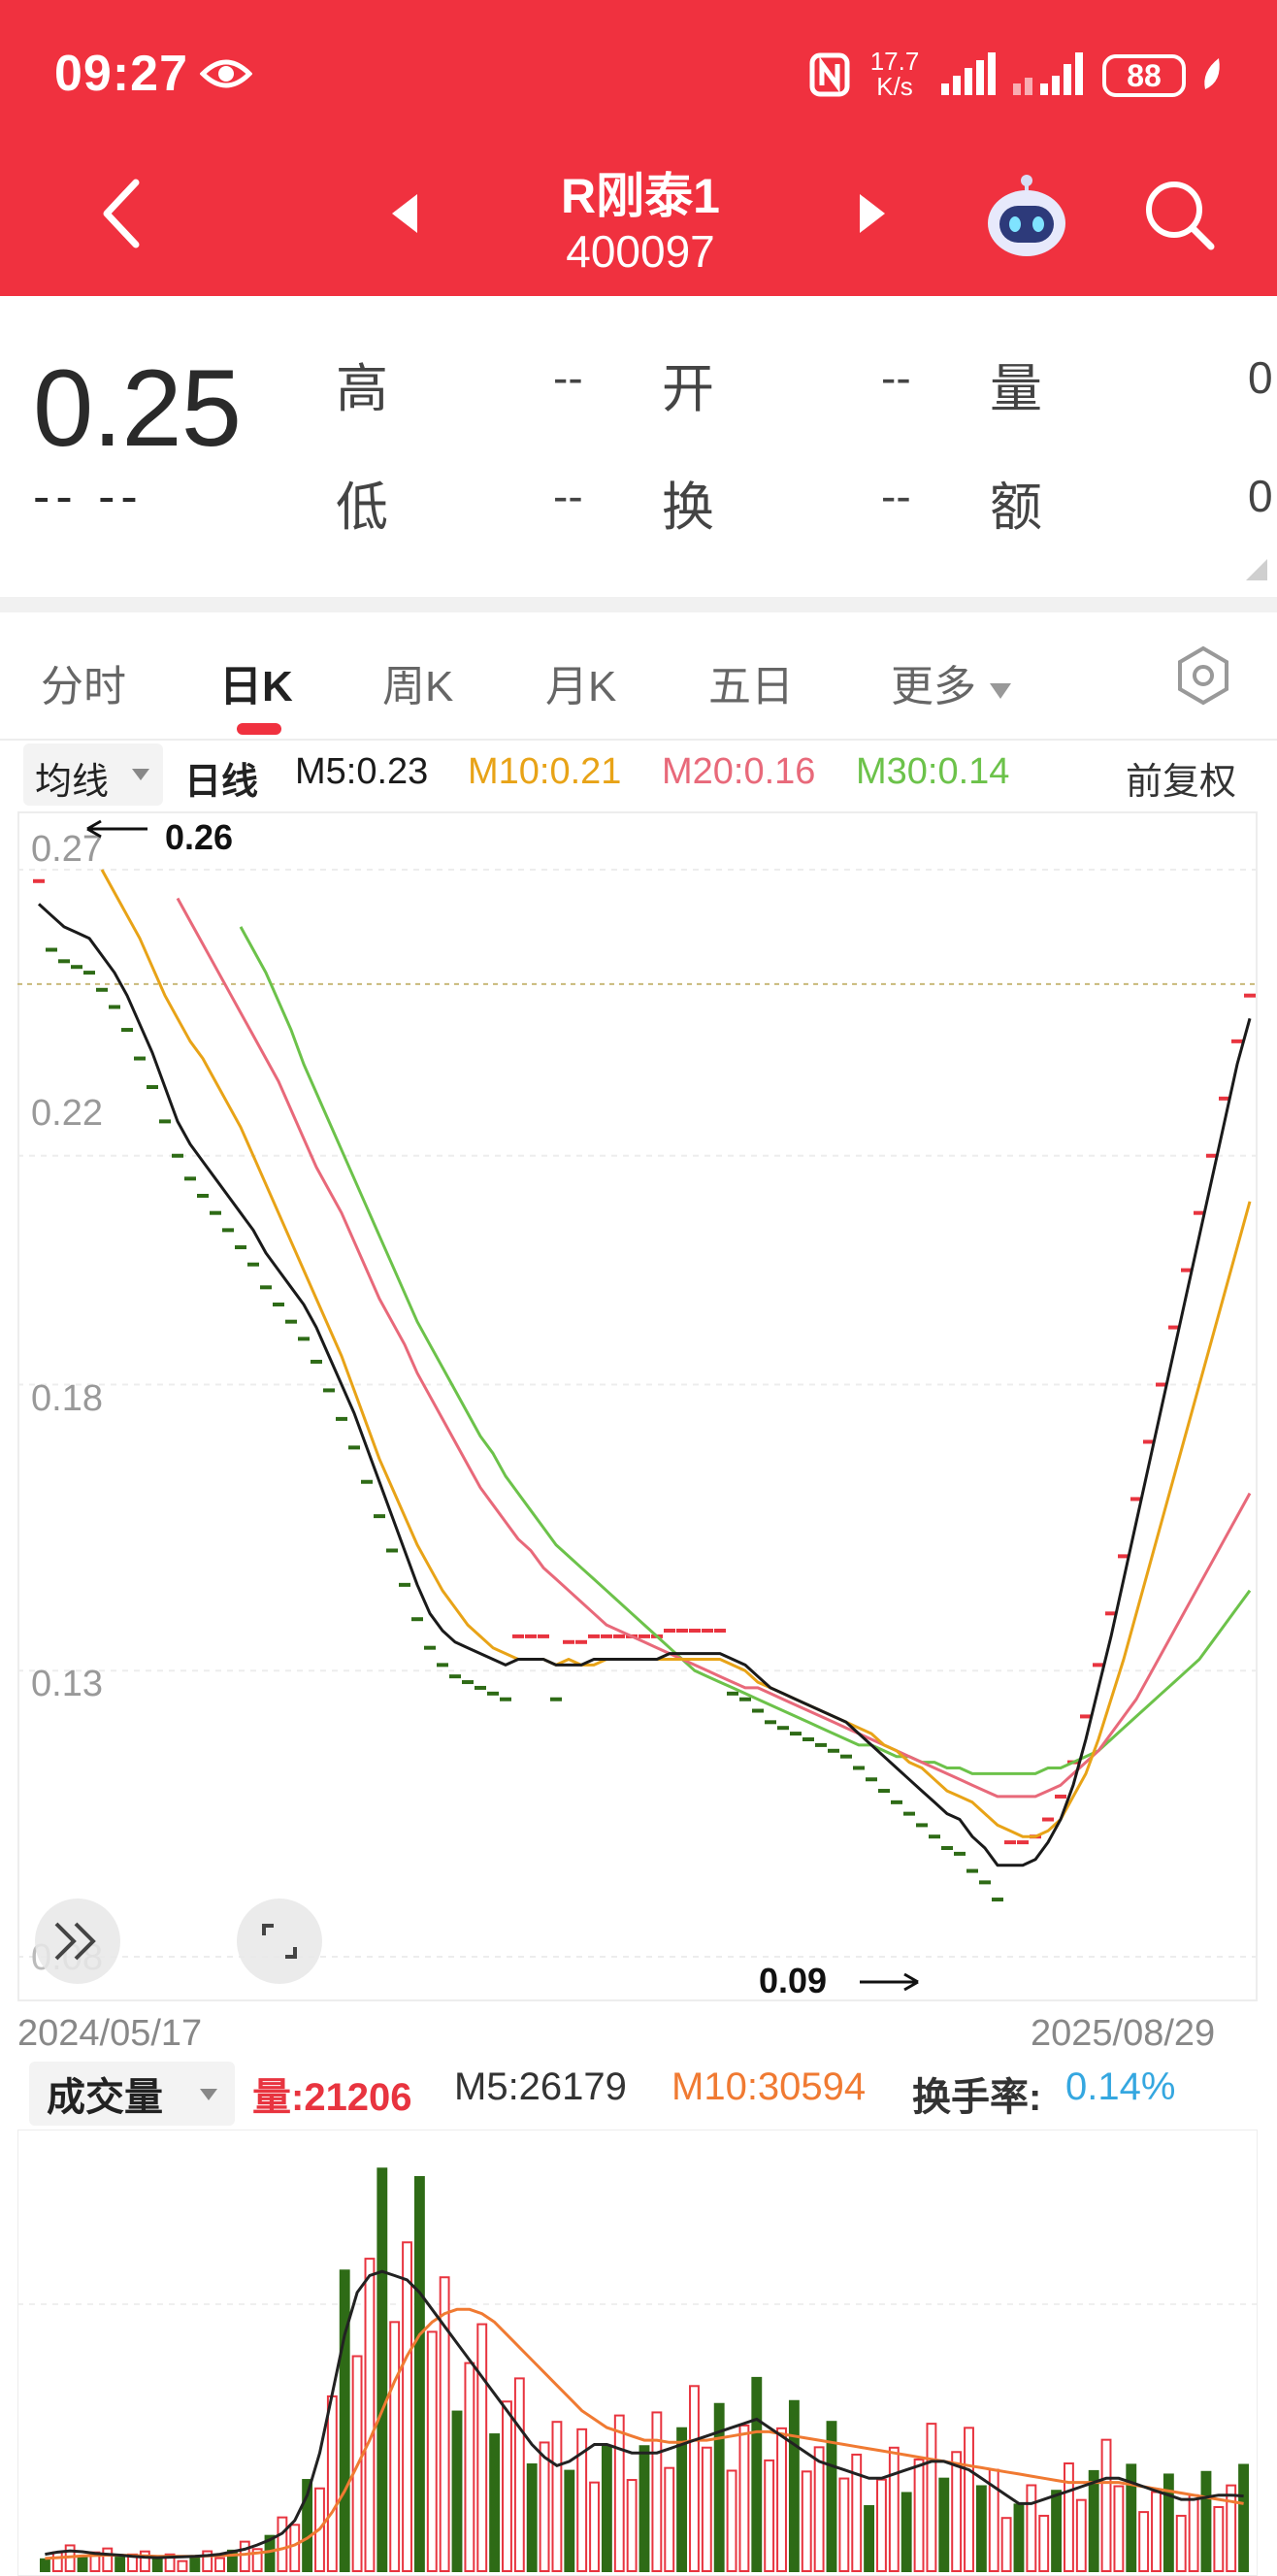 The image size is (1277, 2576). I want to click on turnover-rate-label: 换手率:, so click(977, 2097).